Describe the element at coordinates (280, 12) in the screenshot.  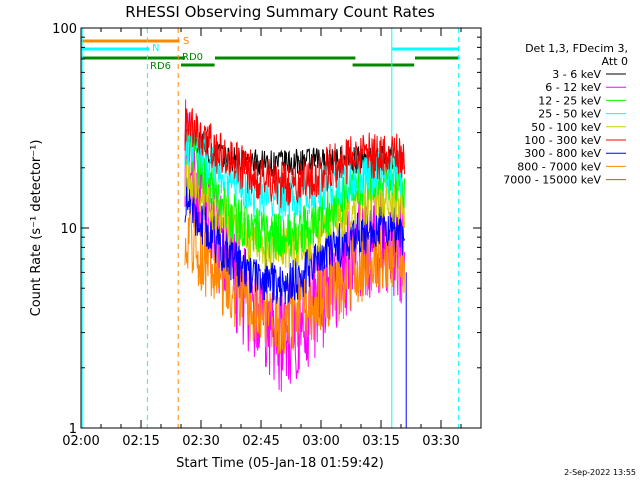
I see `chart-title: RHESSI Observing Summary Count Rates` at that location.